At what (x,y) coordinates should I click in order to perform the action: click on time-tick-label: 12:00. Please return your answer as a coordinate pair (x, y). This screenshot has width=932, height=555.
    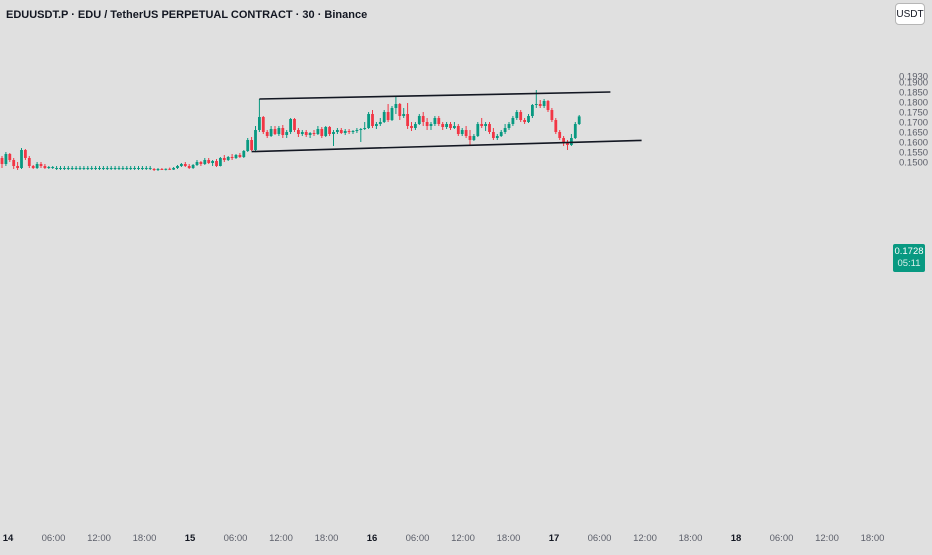
    Looking at the image, I should click on (827, 538).